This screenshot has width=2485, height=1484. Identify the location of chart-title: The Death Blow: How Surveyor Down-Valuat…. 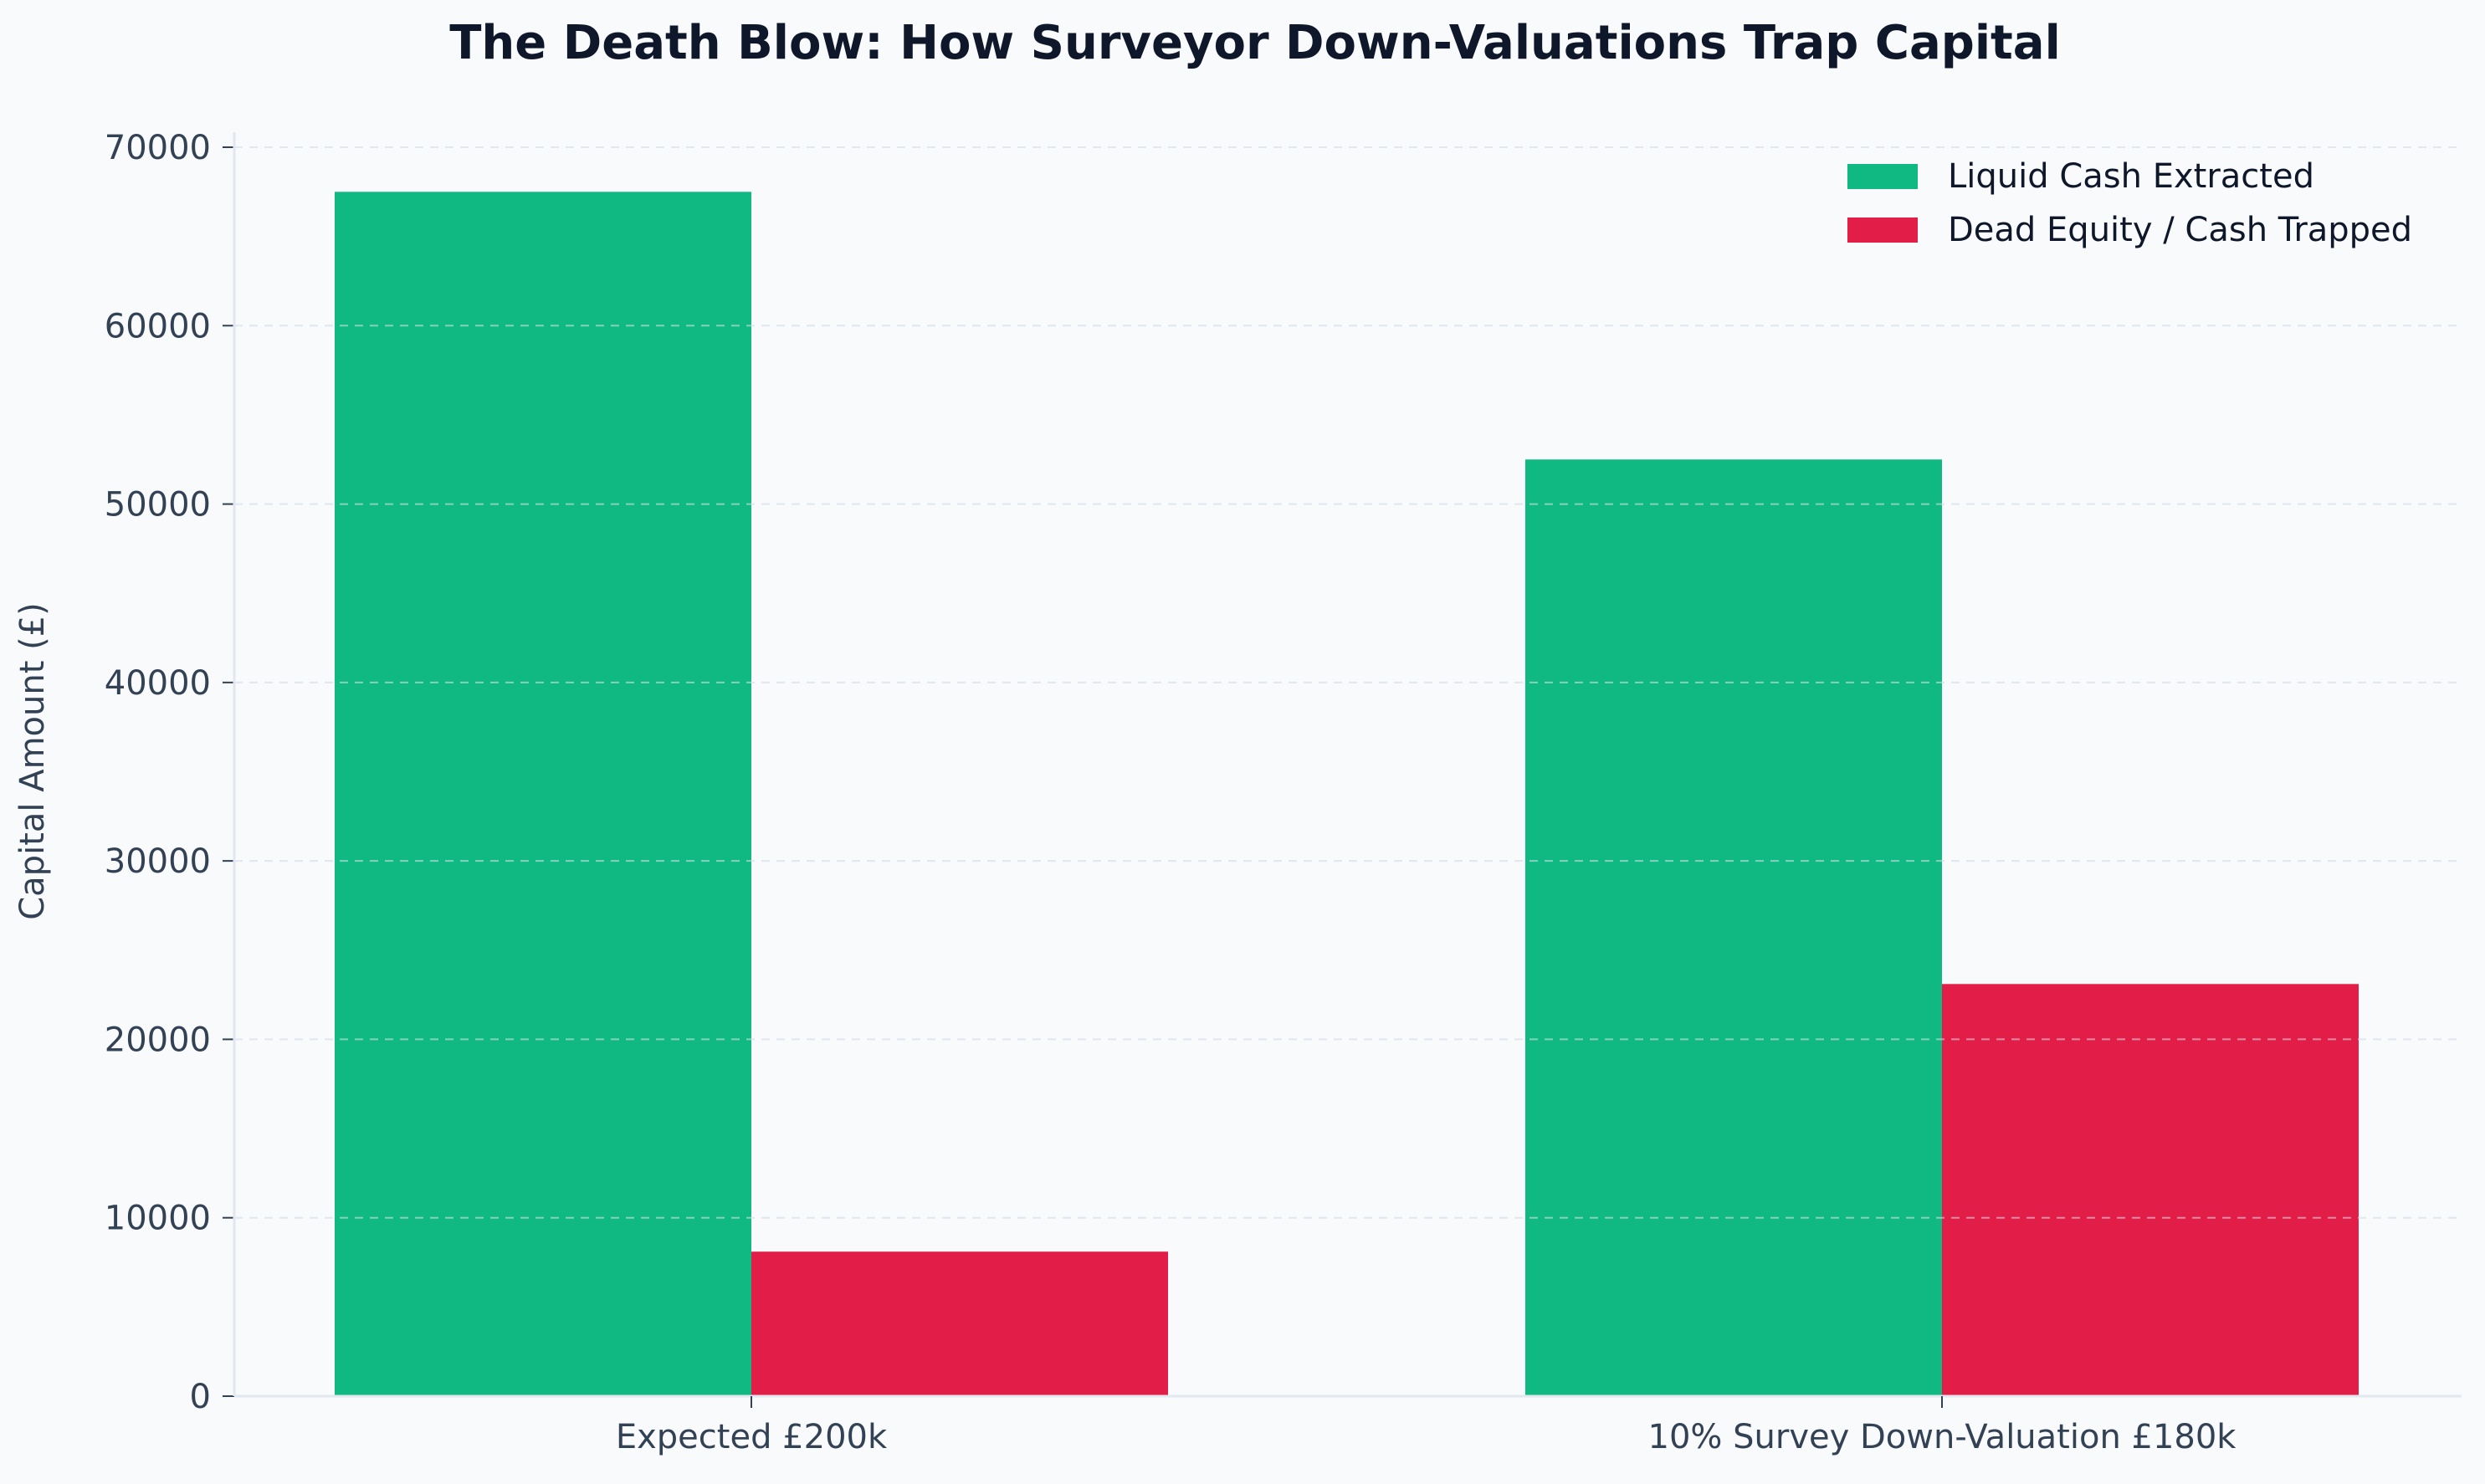
(1255, 43).